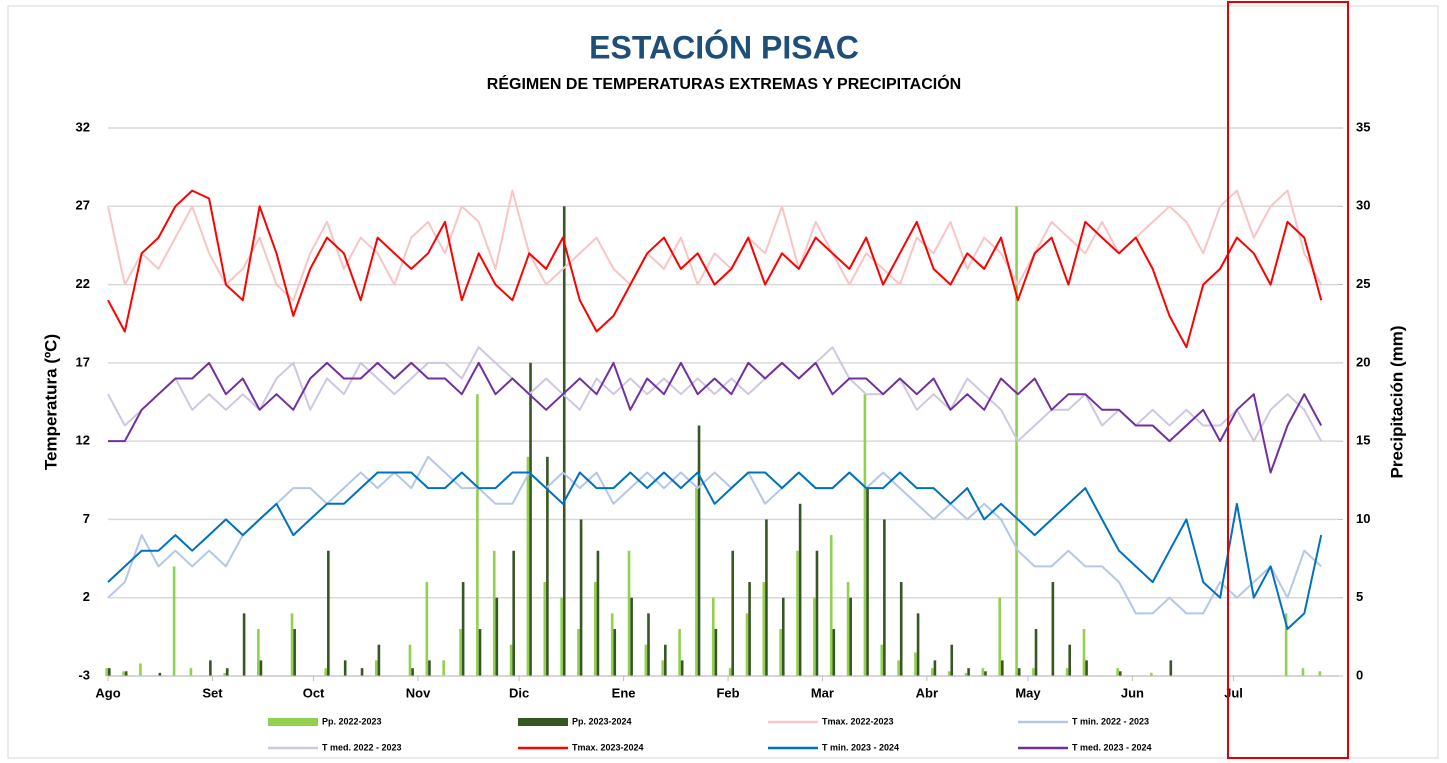 The image size is (1447, 763). I want to click on y2-axis-label: Precipitación (mm), so click(1396, 401).